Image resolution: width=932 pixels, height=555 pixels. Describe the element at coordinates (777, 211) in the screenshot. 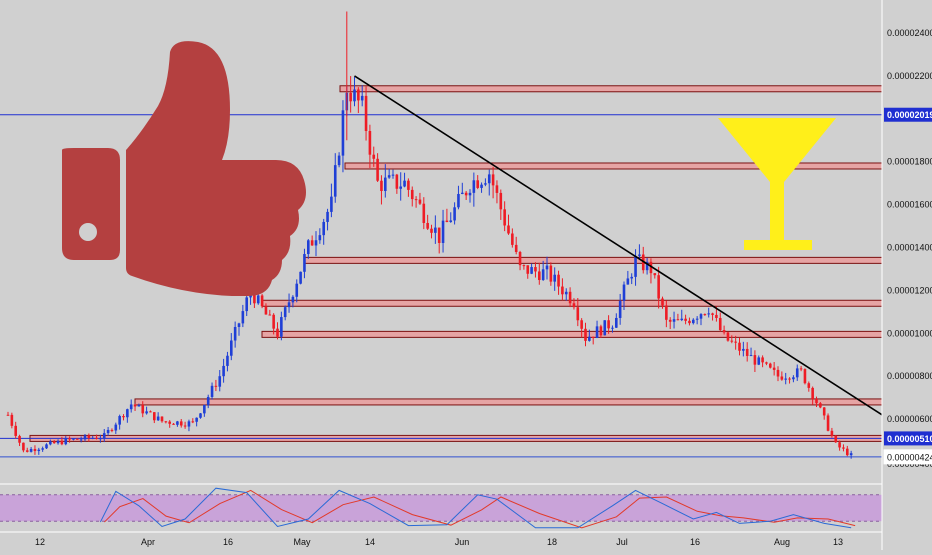

I see `martini-stem` at that location.